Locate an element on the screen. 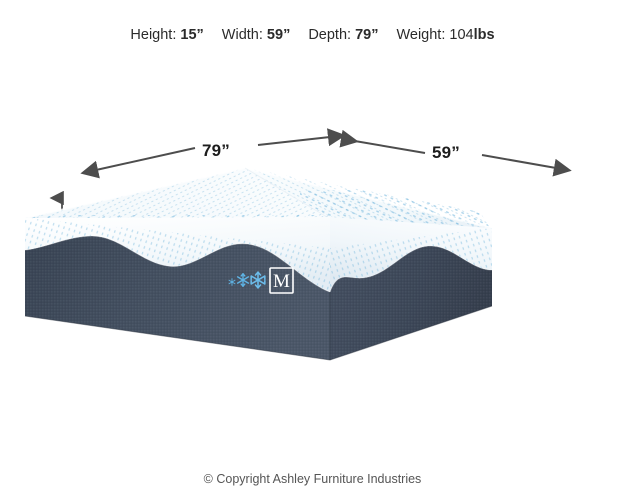 This screenshot has height=500, width=625. spec-height-label: Height: is located at coordinates (153, 35).